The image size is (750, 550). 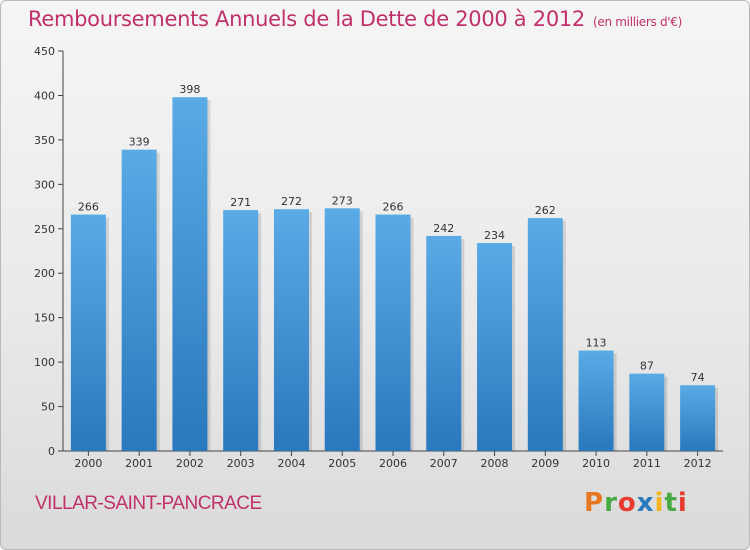 I want to click on y-tick-label: 400, so click(x=44, y=95).